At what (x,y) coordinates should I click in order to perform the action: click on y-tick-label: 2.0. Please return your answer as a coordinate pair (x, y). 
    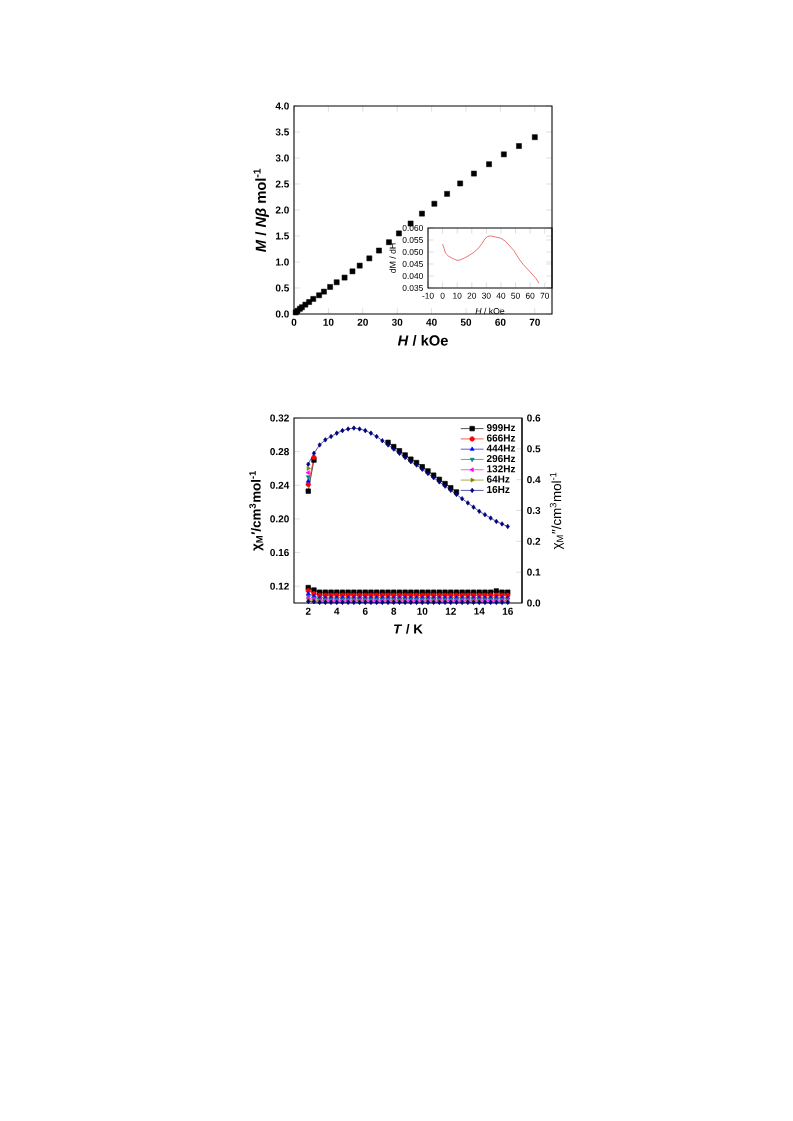
    Looking at the image, I should click on (282, 210).